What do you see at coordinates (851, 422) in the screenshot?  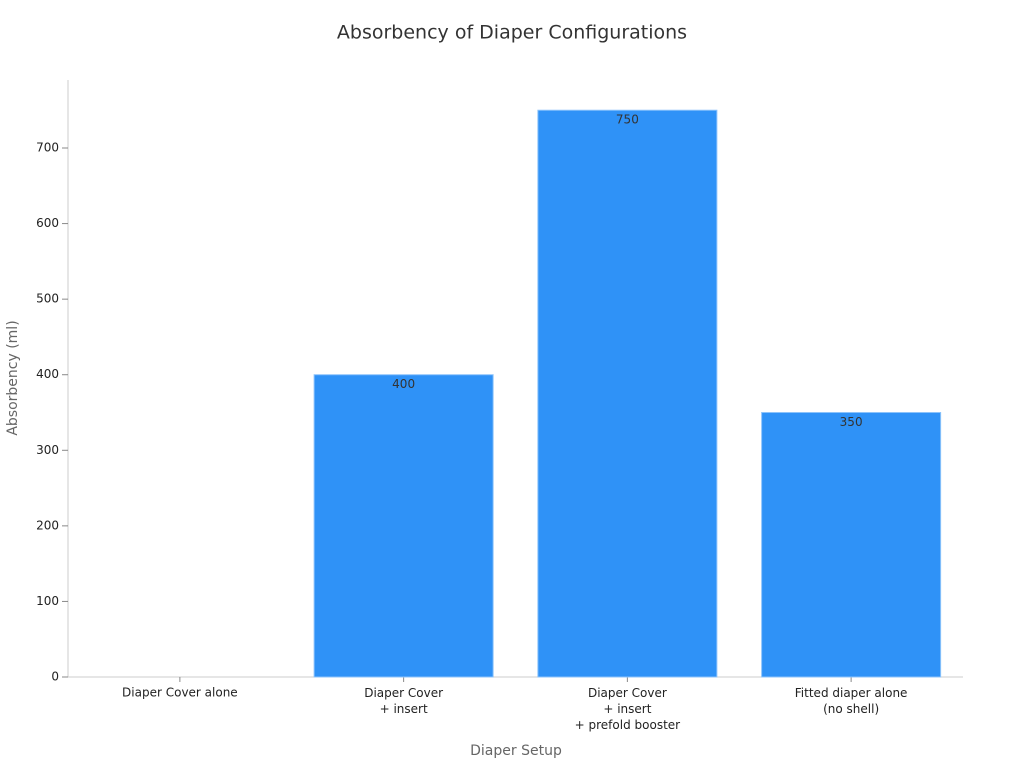 I see `data-label: 350` at bounding box center [851, 422].